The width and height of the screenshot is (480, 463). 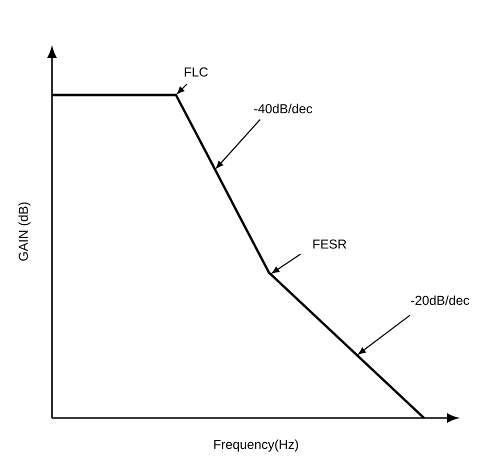 I want to click on x-axis-title: Frequency(Hz), so click(x=256, y=446).